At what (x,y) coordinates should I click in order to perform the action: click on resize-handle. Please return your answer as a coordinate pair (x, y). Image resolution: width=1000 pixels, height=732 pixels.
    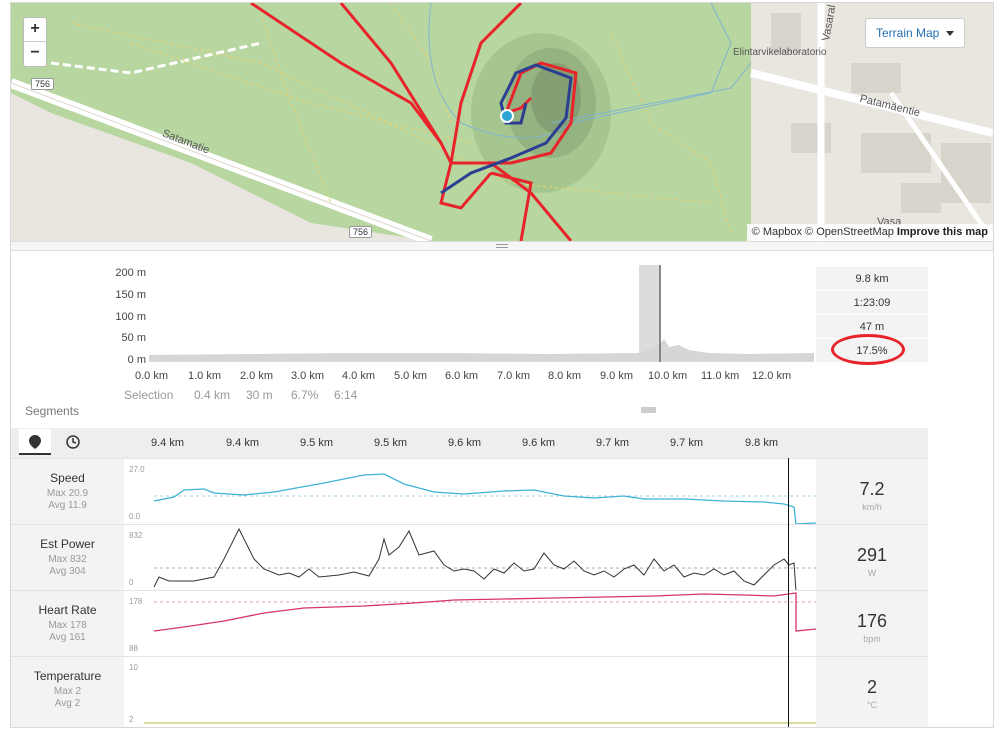
    Looking at the image, I should click on (502, 246).